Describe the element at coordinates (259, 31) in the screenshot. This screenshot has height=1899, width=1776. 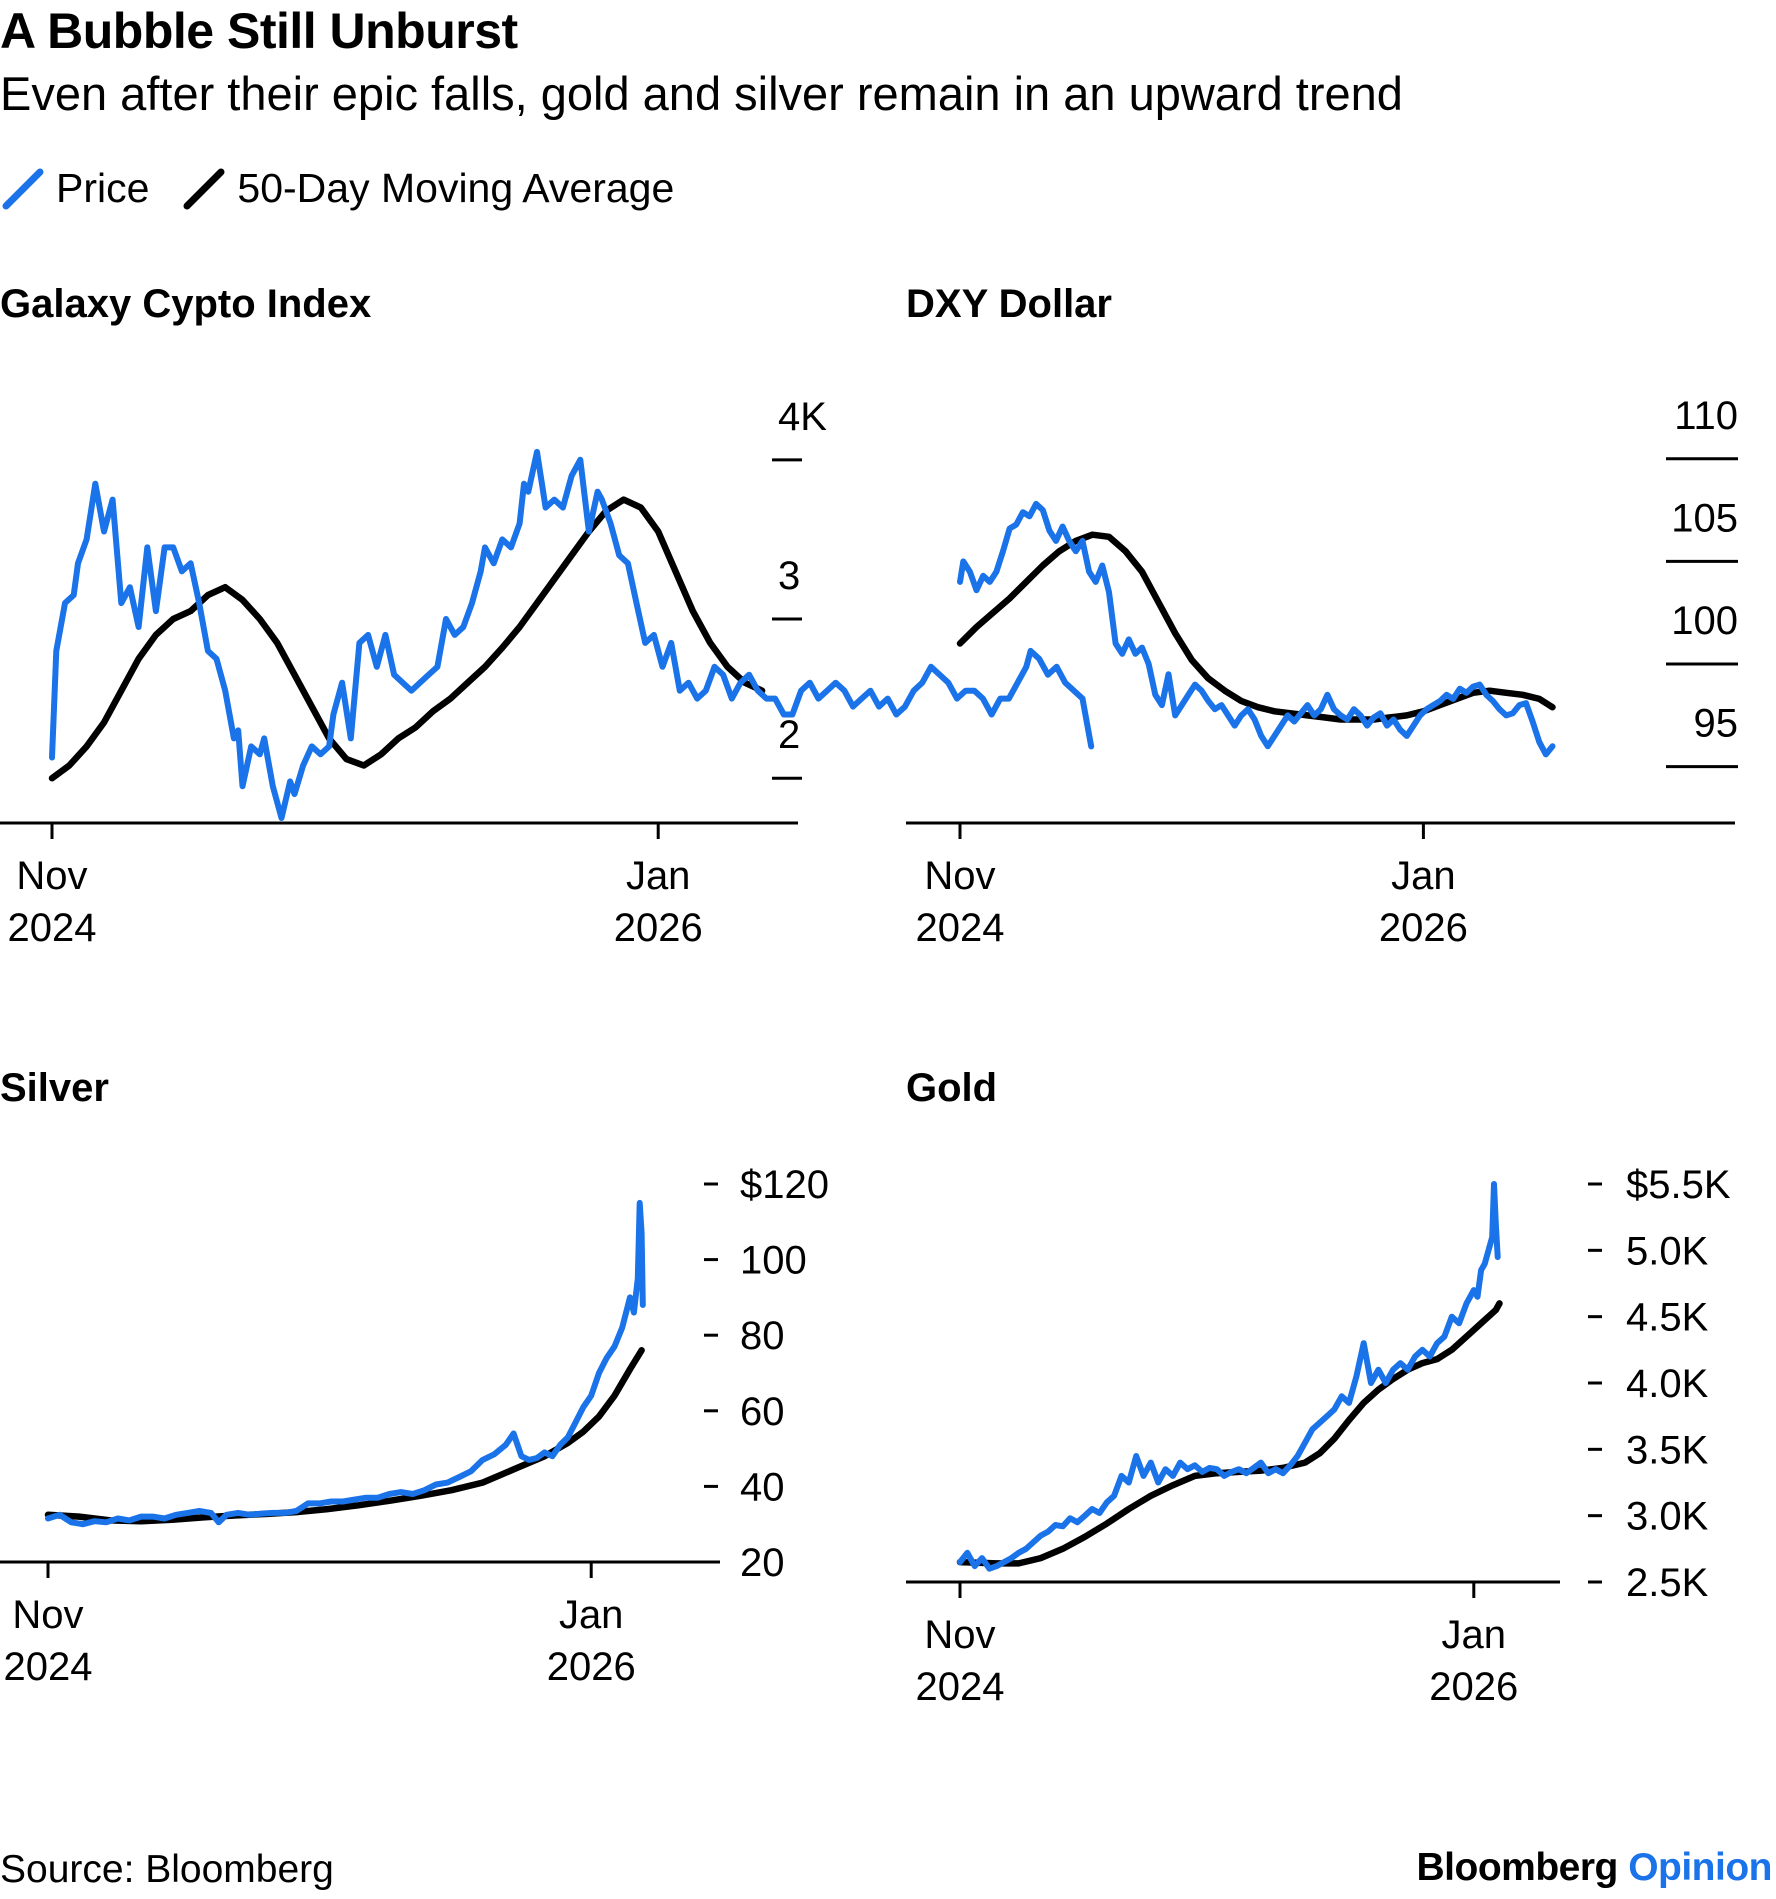
I see `chart-title: A Bubble Still Unburst` at that location.